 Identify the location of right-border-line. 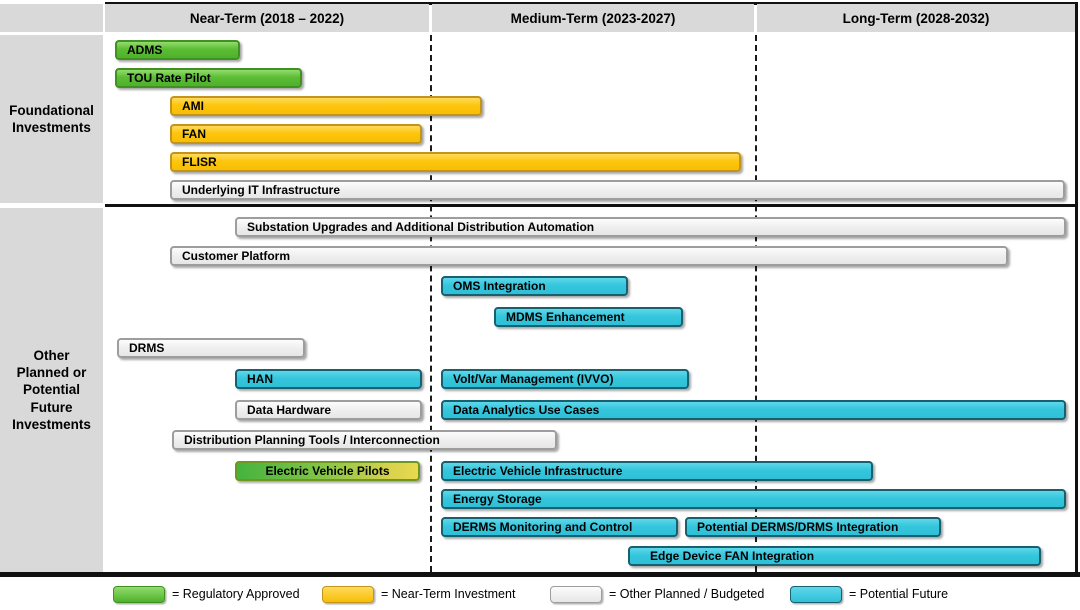
(1076, 287).